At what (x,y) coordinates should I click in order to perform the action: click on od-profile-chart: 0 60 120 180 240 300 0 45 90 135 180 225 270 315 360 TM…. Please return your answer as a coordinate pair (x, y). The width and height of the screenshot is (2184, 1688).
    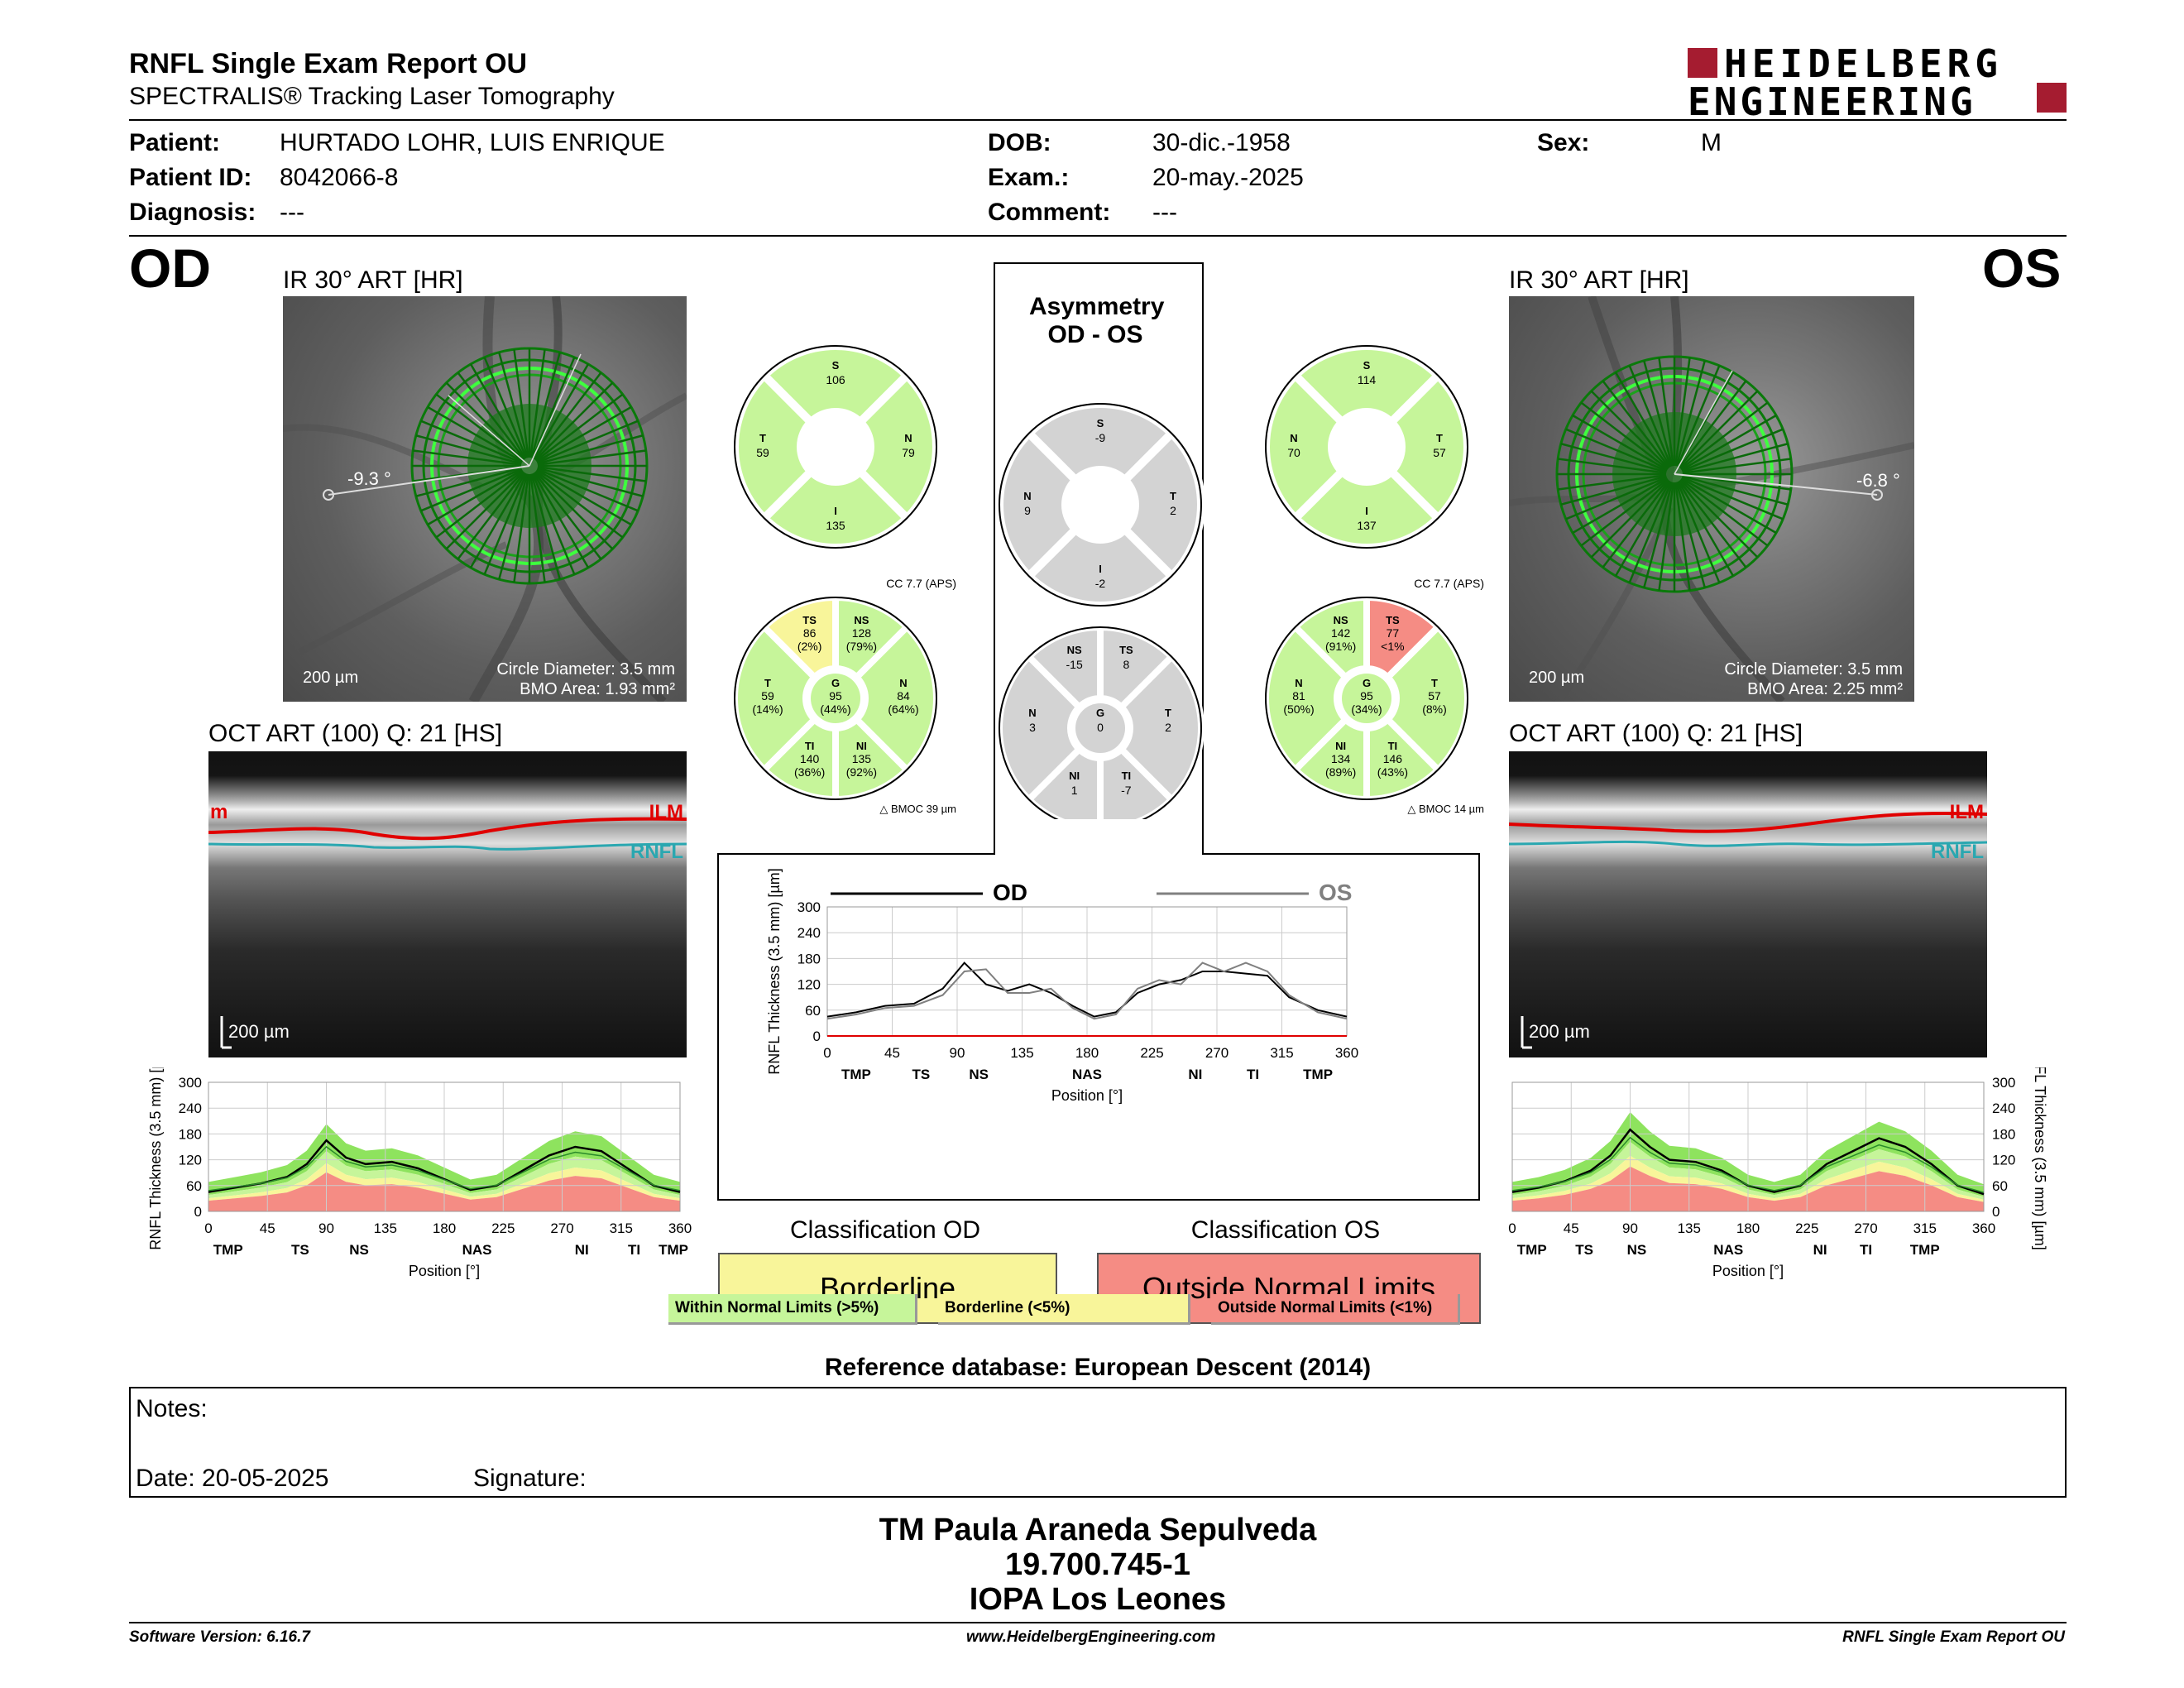
    Looking at the image, I should click on (419, 1173).